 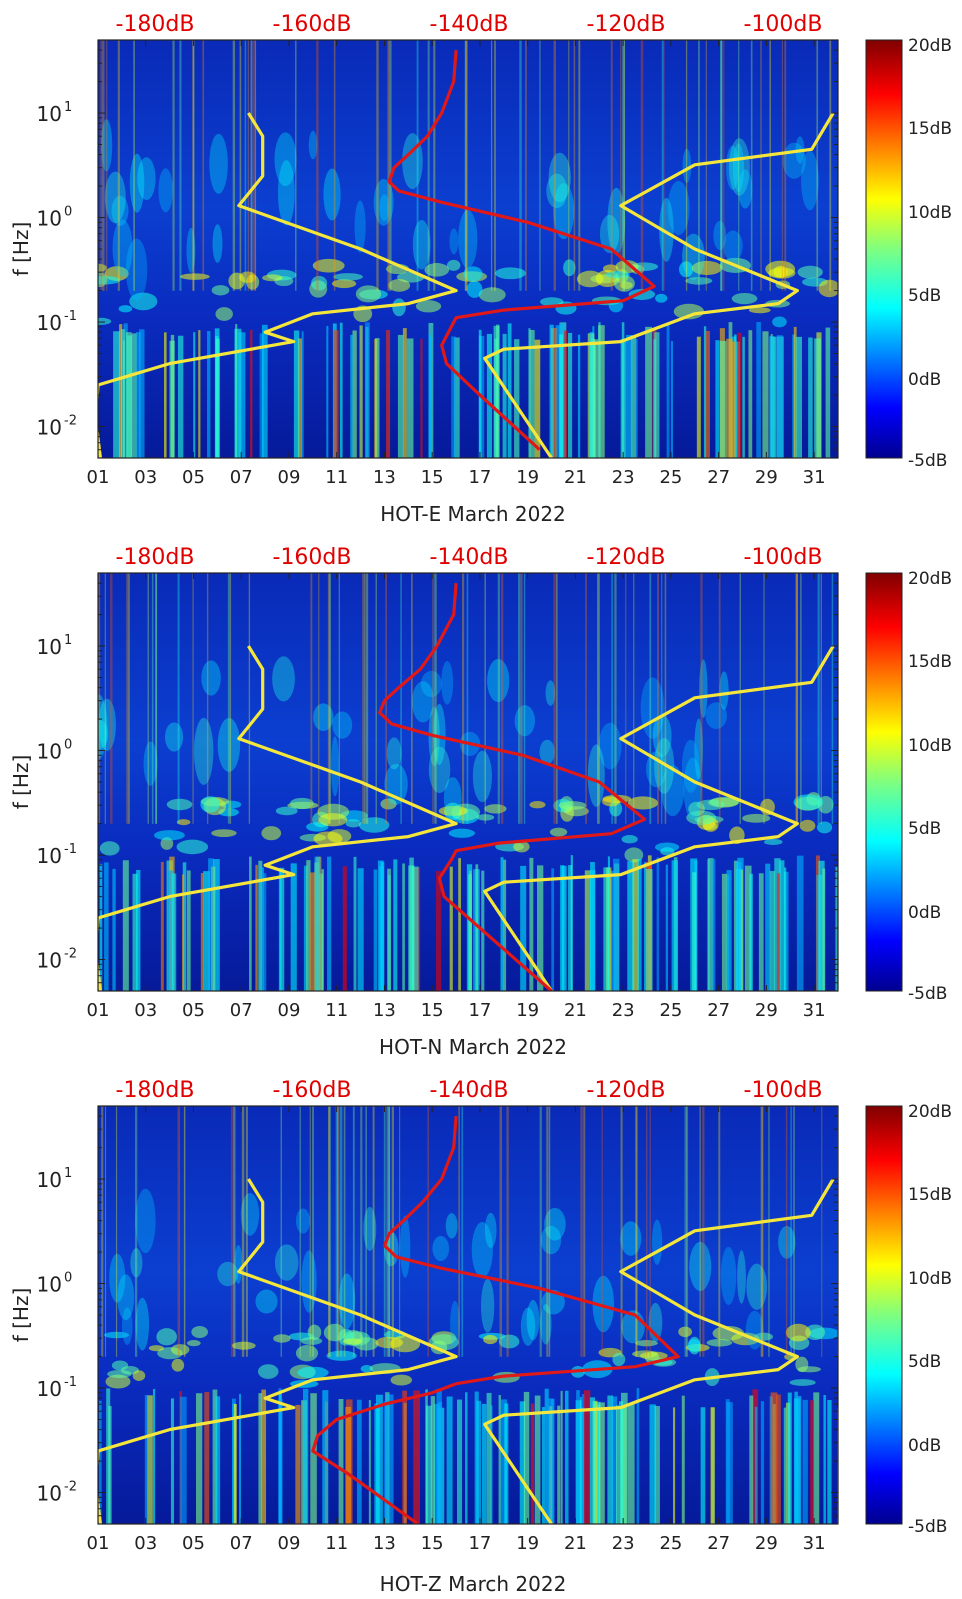 I want to click on x-tick-label: 21, so click(x=575, y=1543).